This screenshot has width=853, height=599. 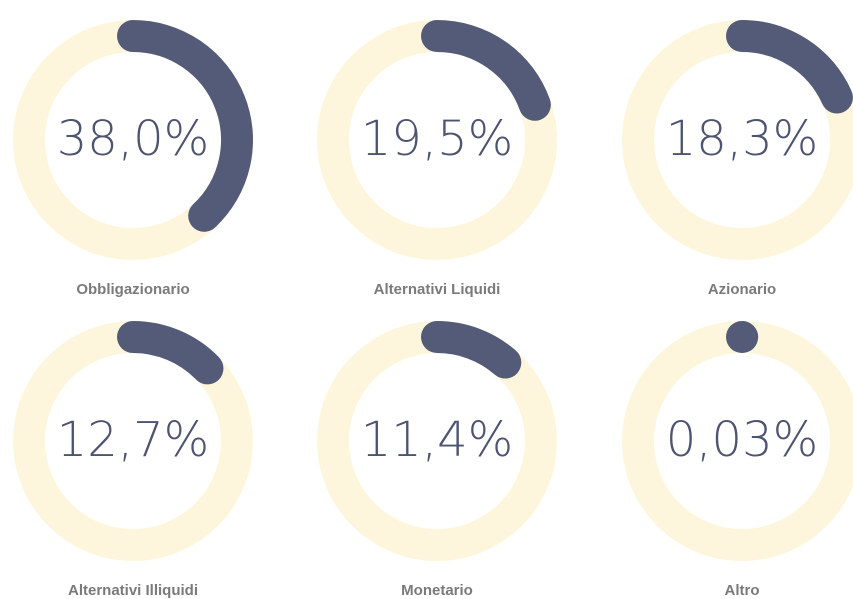 I want to click on category-label: Alternativi Illiquidi, so click(x=133, y=590).